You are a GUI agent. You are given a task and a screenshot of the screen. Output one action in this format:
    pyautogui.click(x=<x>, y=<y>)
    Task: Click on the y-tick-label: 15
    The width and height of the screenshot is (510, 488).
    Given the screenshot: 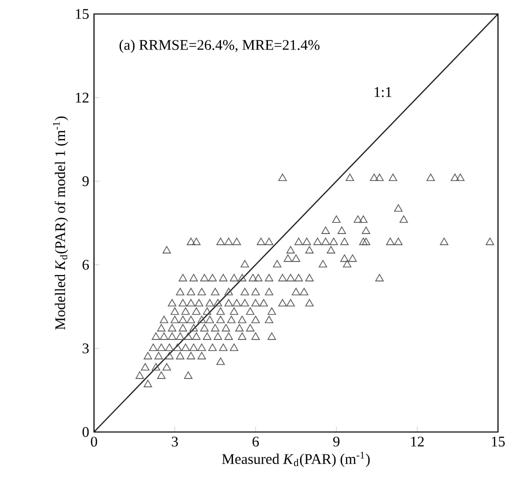 What is the action you would take?
    pyautogui.click(x=82, y=14)
    